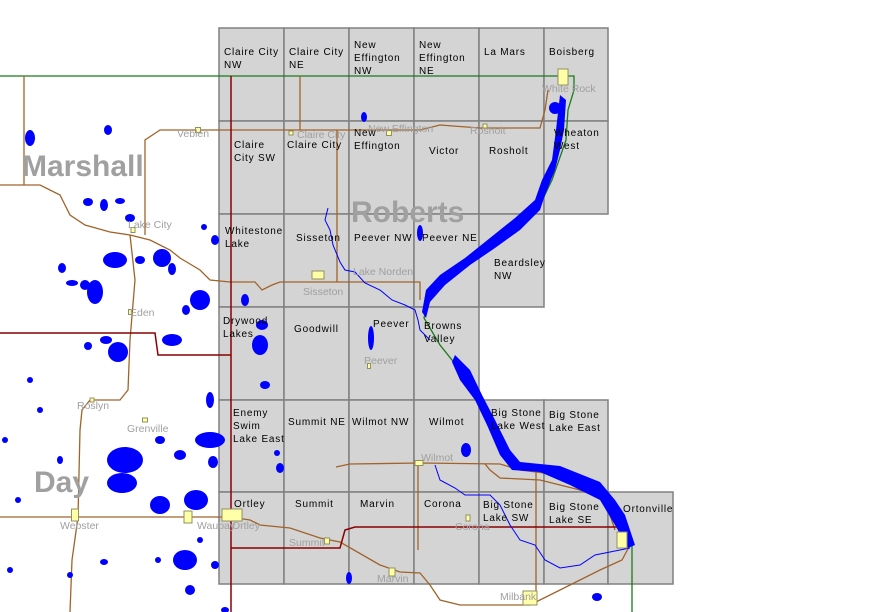 This screenshot has width=890, height=612. I want to click on town-label: Marvin, so click(393, 579).